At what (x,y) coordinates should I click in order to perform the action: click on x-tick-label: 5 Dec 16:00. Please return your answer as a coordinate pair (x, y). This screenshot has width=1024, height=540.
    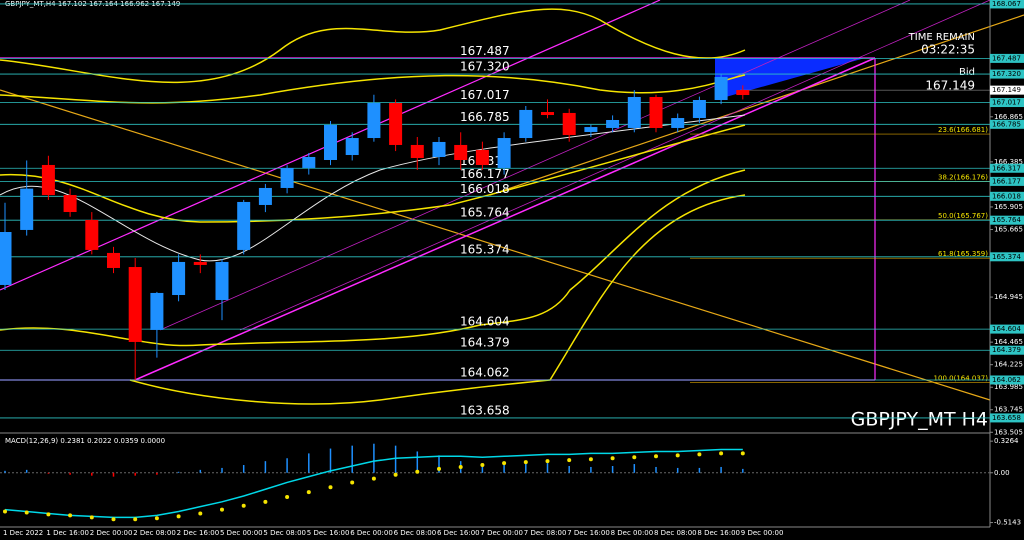
    Looking at the image, I should click on (328, 533).